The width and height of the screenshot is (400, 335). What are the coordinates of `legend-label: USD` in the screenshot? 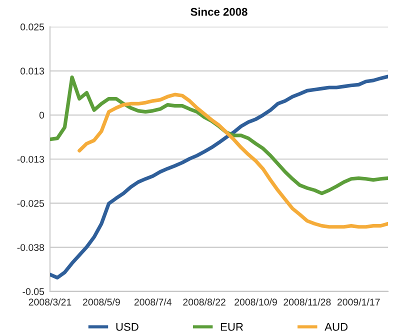 It's located at (127, 326).